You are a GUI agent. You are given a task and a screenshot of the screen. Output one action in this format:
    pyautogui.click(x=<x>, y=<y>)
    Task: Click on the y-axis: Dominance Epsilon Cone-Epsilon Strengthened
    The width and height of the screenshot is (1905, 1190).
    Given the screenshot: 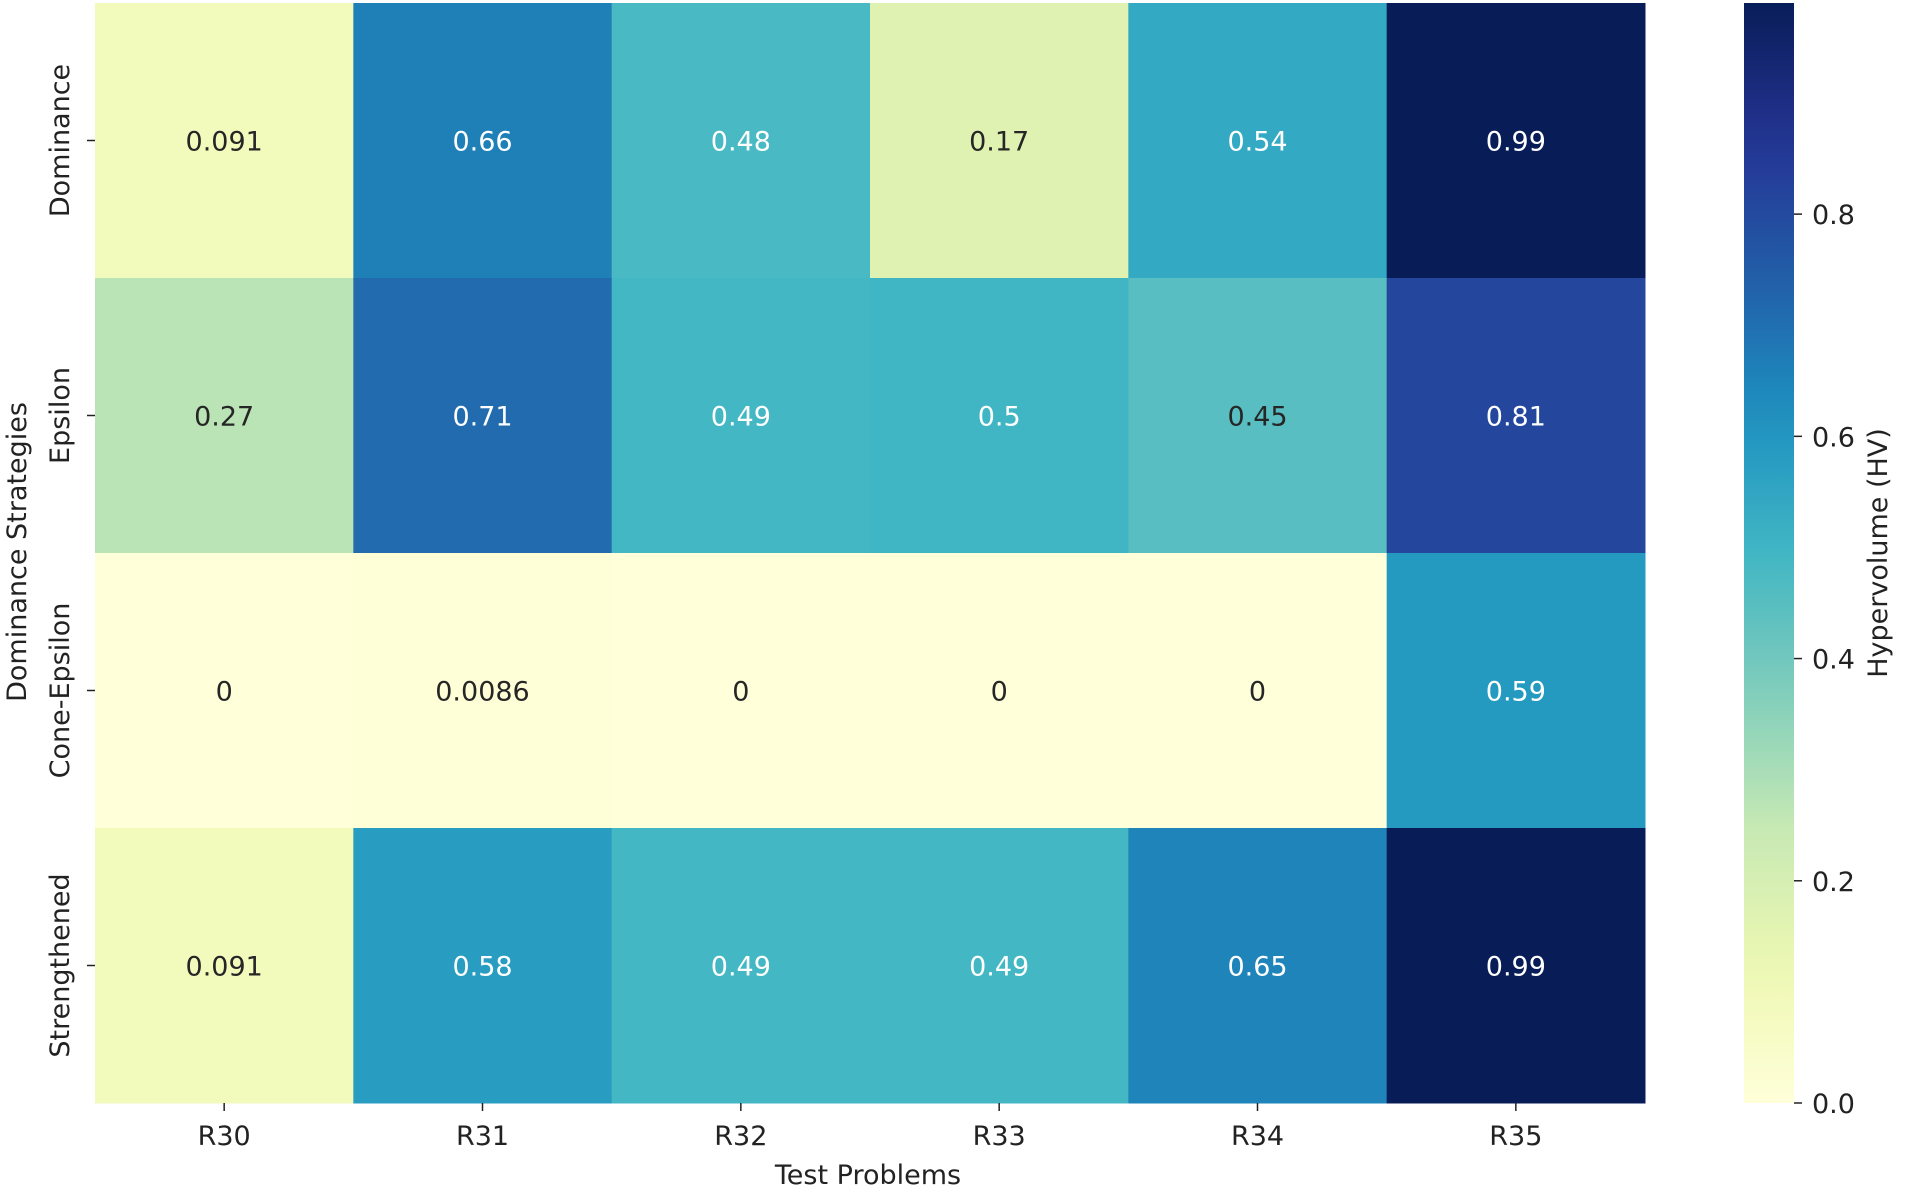 What is the action you would take?
    pyautogui.click(x=70, y=561)
    